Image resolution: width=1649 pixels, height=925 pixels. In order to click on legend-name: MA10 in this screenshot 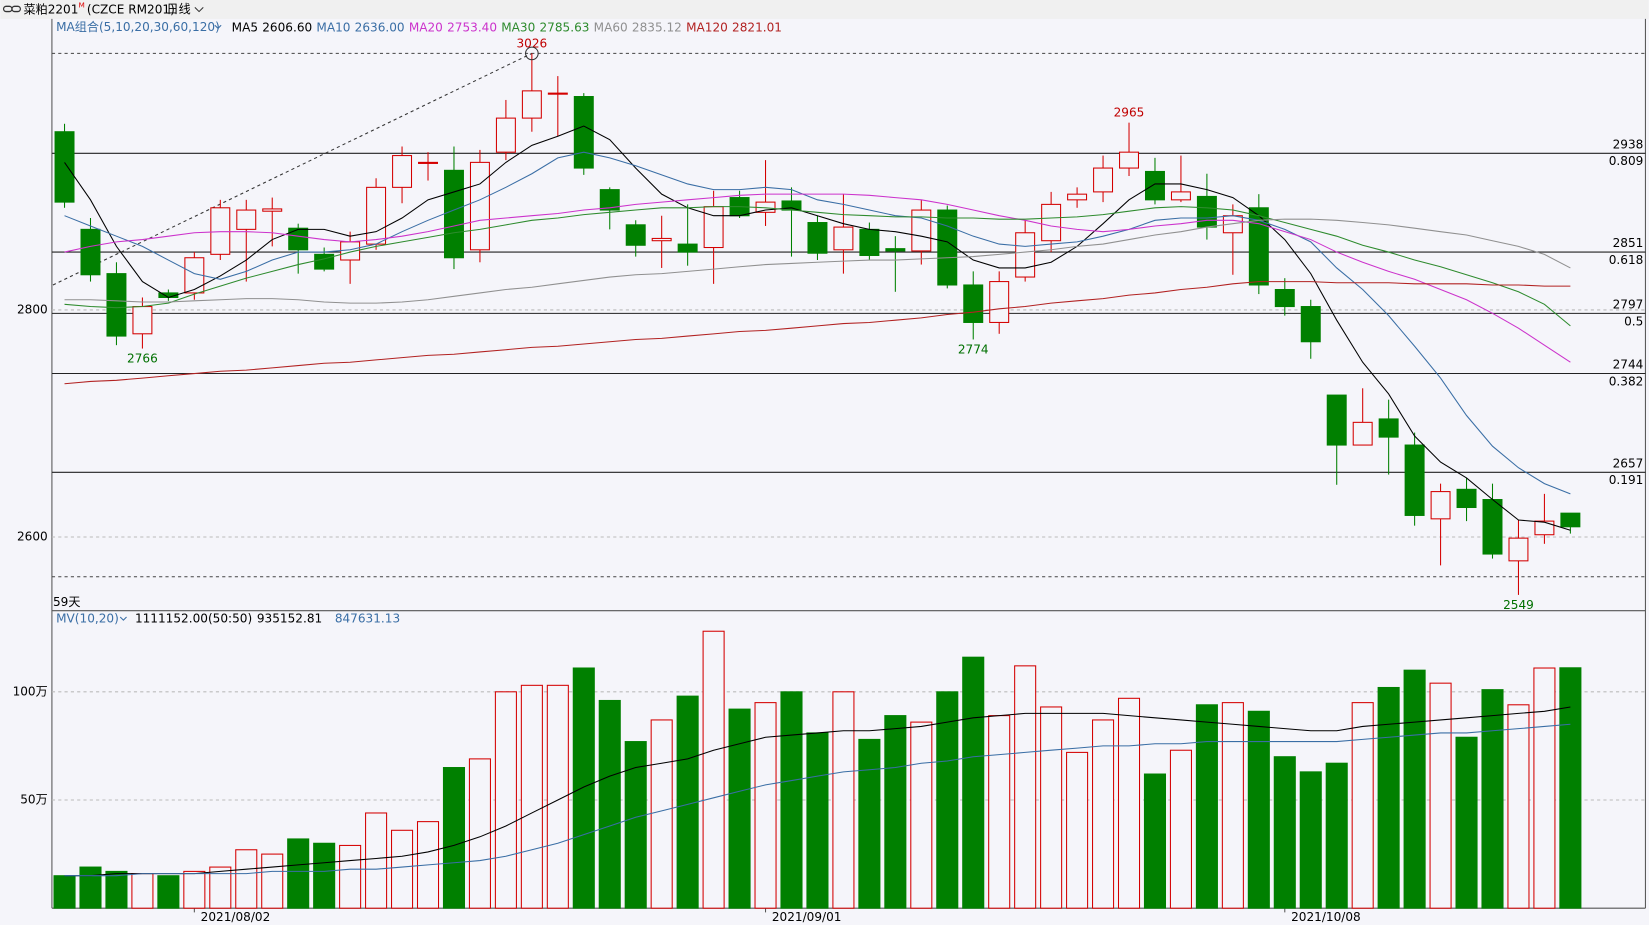, I will do `click(333, 27)`.